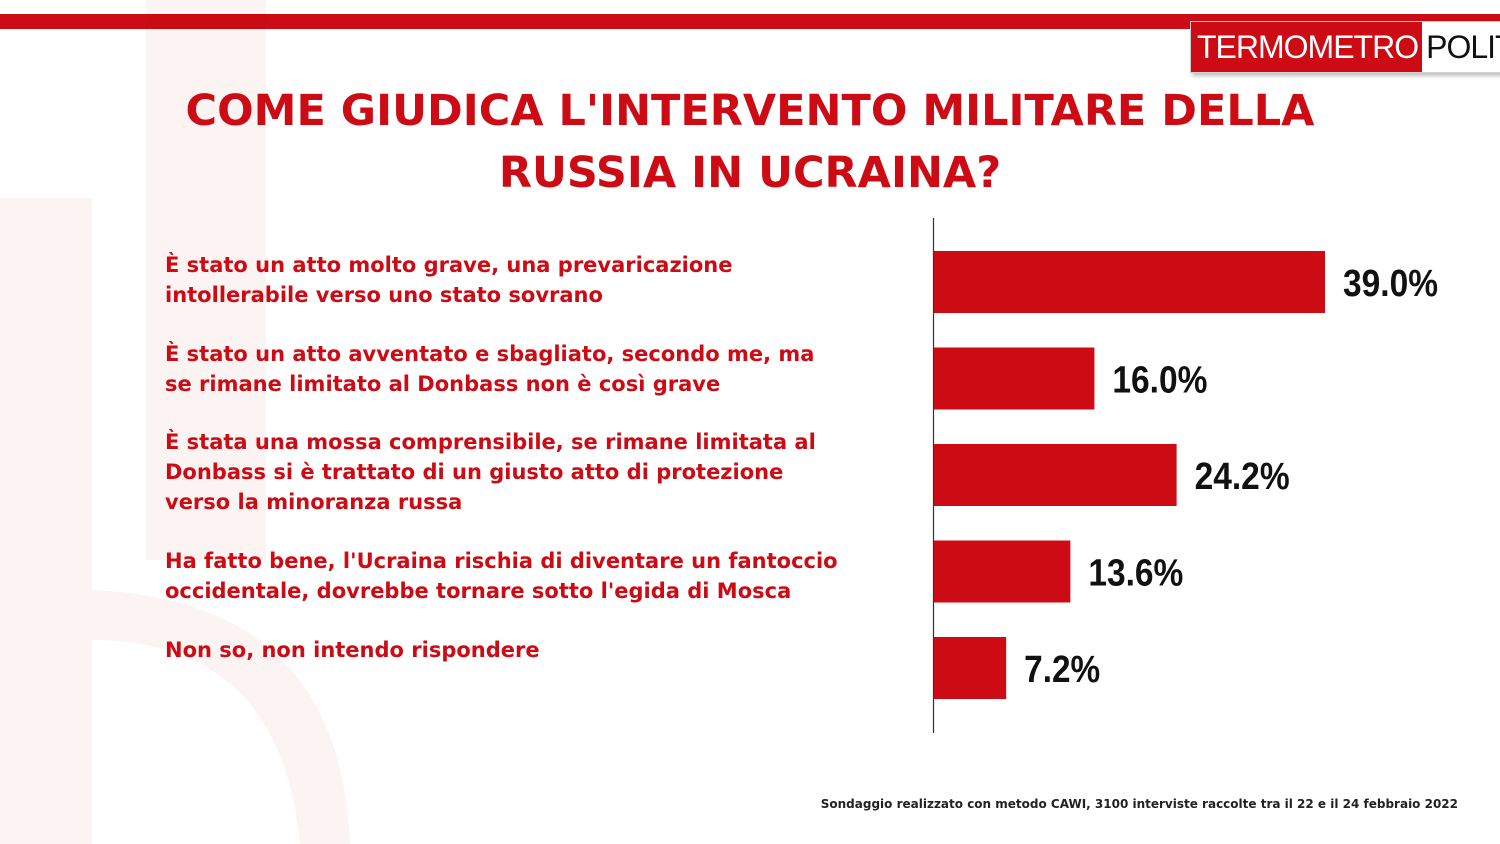 The width and height of the screenshot is (1500, 844). Describe the element at coordinates (221, 717) in the screenshot. I see `watermark-curve` at that location.